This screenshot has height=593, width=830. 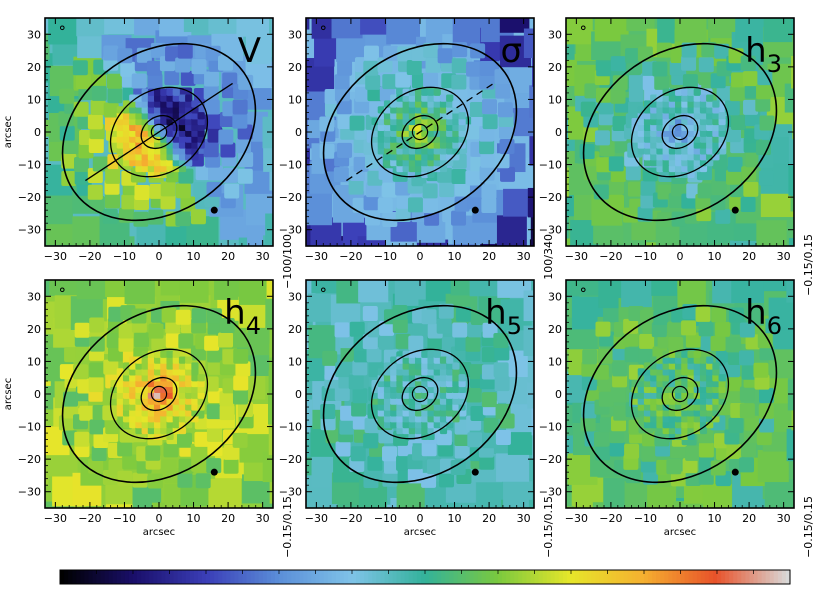 I want to click on x-tick-label: −10, so click(x=645, y=256).